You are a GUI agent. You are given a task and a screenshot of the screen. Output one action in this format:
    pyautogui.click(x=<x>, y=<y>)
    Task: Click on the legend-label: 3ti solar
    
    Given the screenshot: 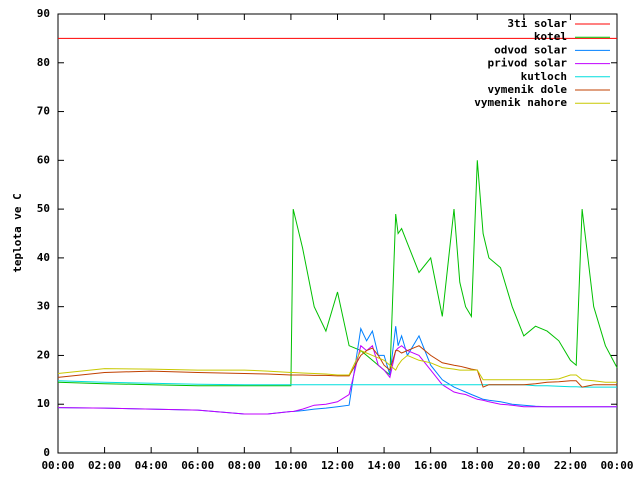 What is the action you would take?
    pyautogui.click(x=537, y=23)
    